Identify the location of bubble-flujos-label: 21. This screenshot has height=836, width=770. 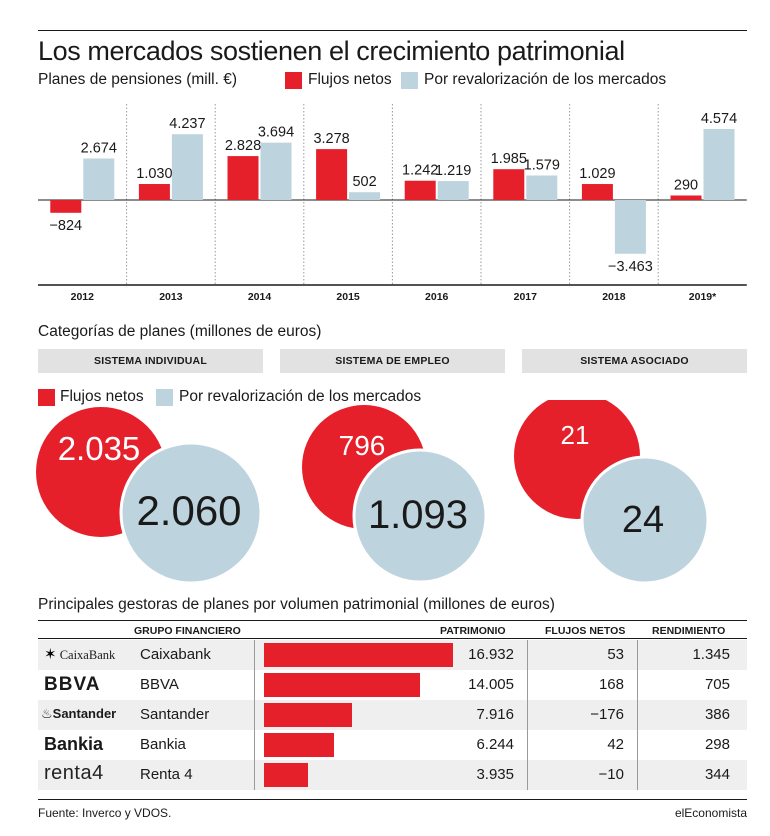
(575, 435).